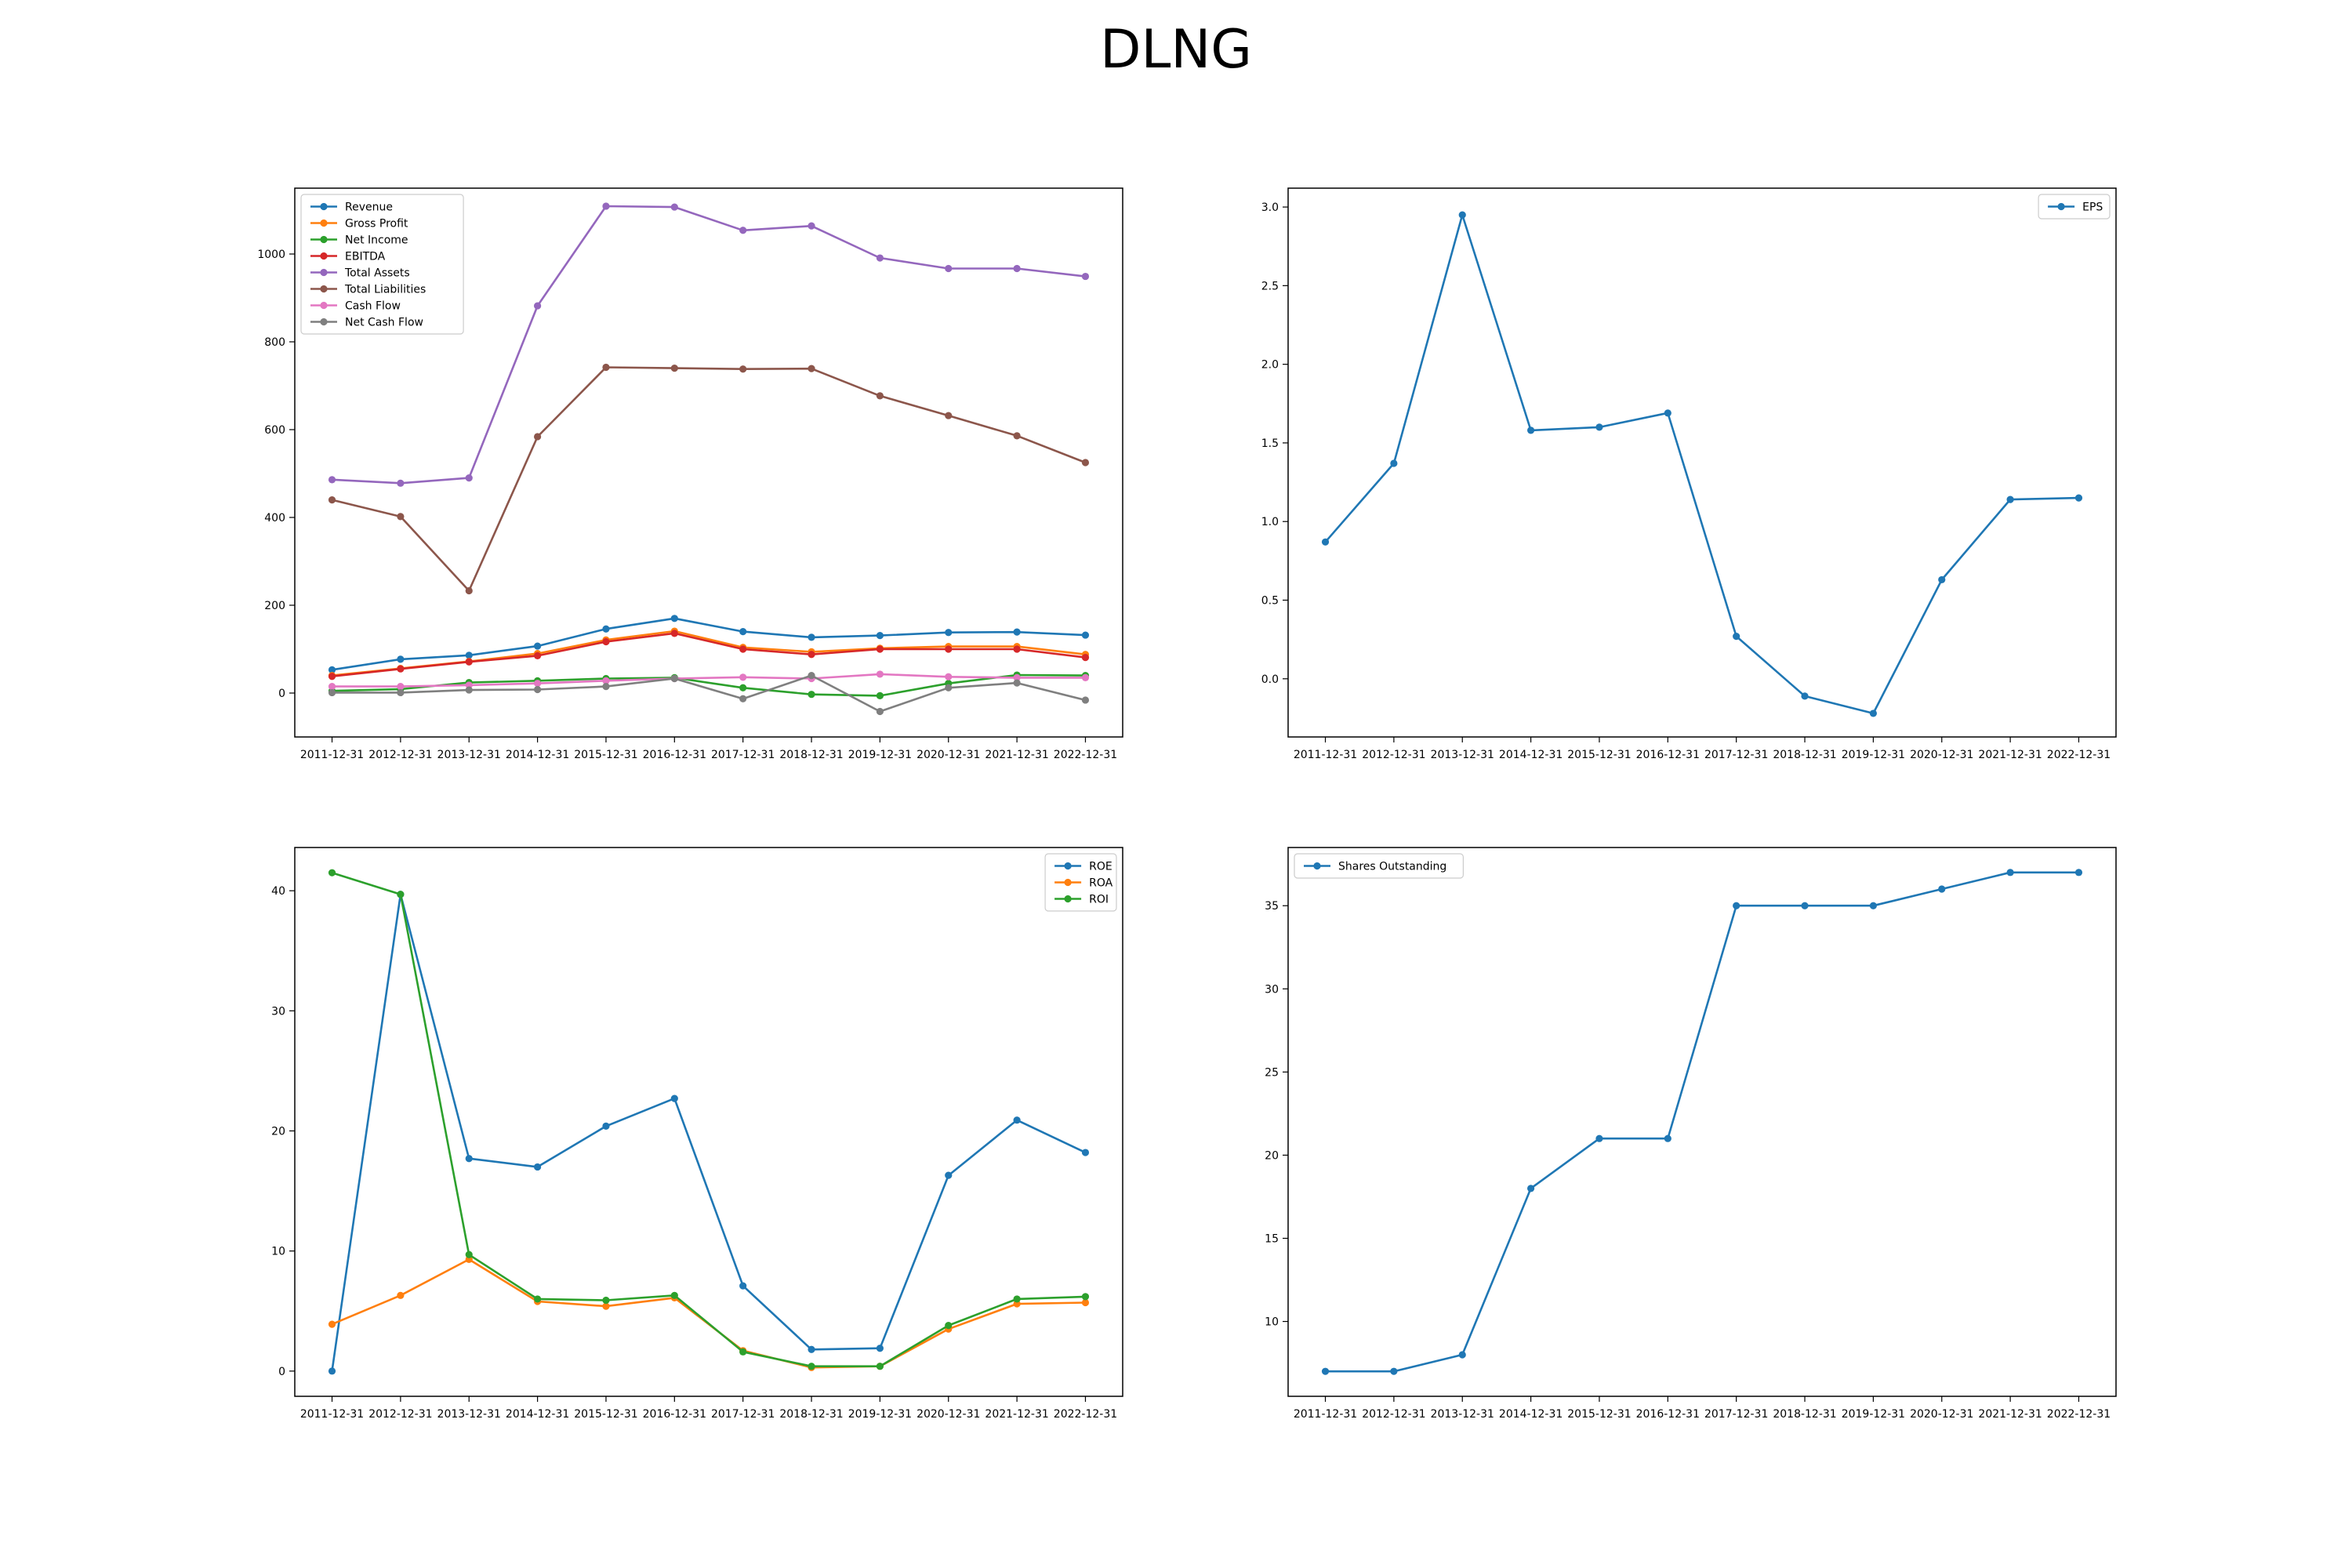 The height and width of the screenshot is (1568, 2352). Describe the element at coordinates (1668, 755) in the screenshot. I see `x-tick-label: 2016-12-31` at that location.